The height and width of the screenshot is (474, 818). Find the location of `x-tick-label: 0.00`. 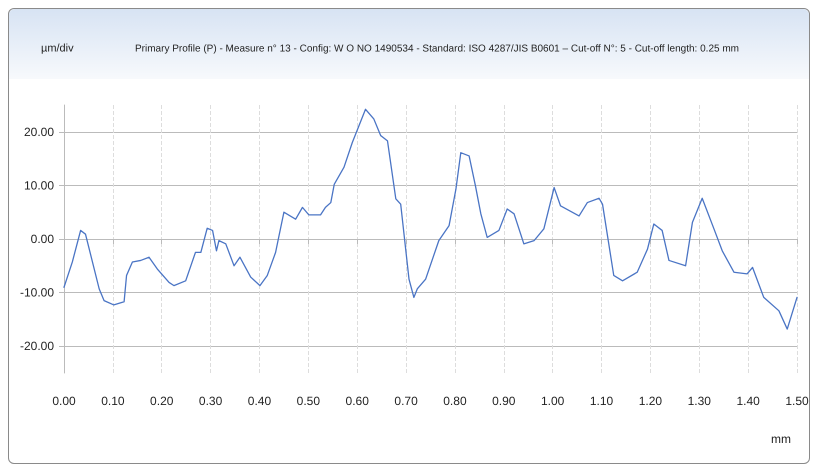

x-tick-label: 0.00 is located at coordinates (64, 401).